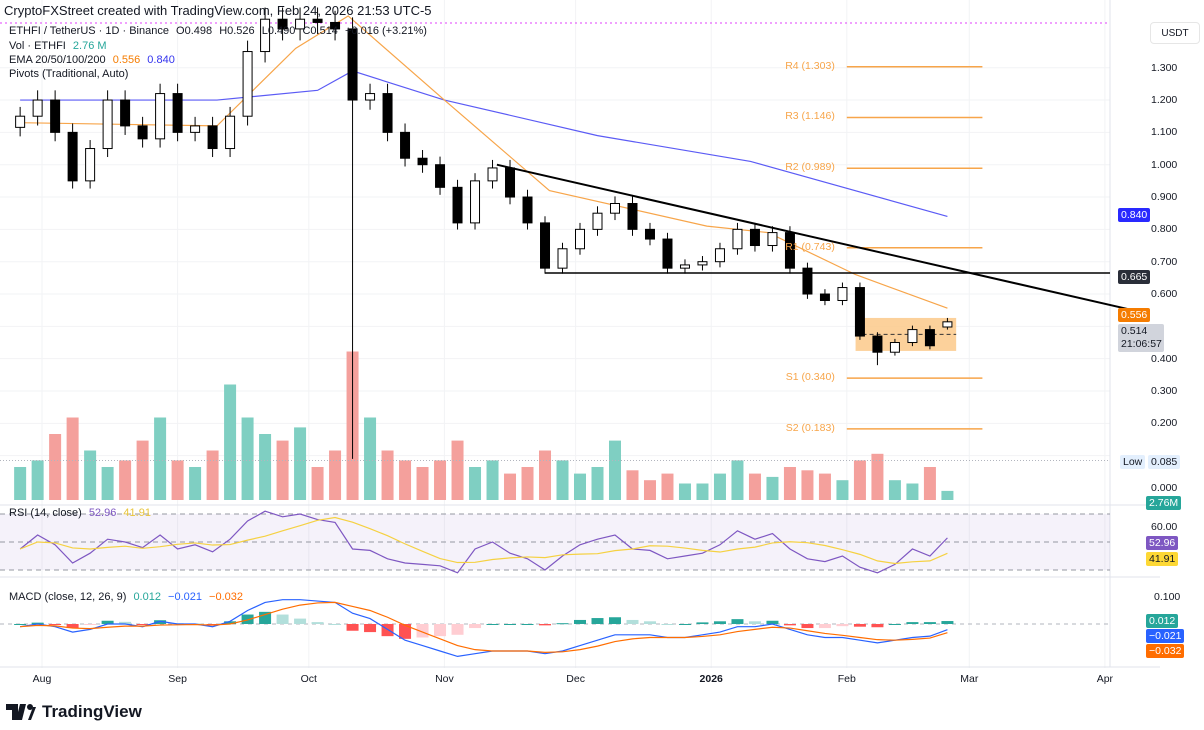 This screenshot has height=730, width=1204. What do you see at coordinates (483, 540) in the screenshot?
I see `rsi-ma-line` at bounding box center [483, 540].